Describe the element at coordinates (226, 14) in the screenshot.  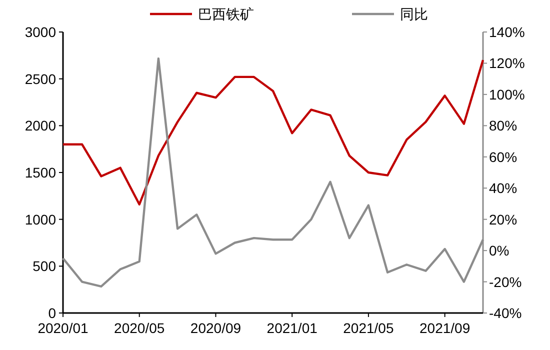
I see `legend-label: 巴西铁矿` at that location.